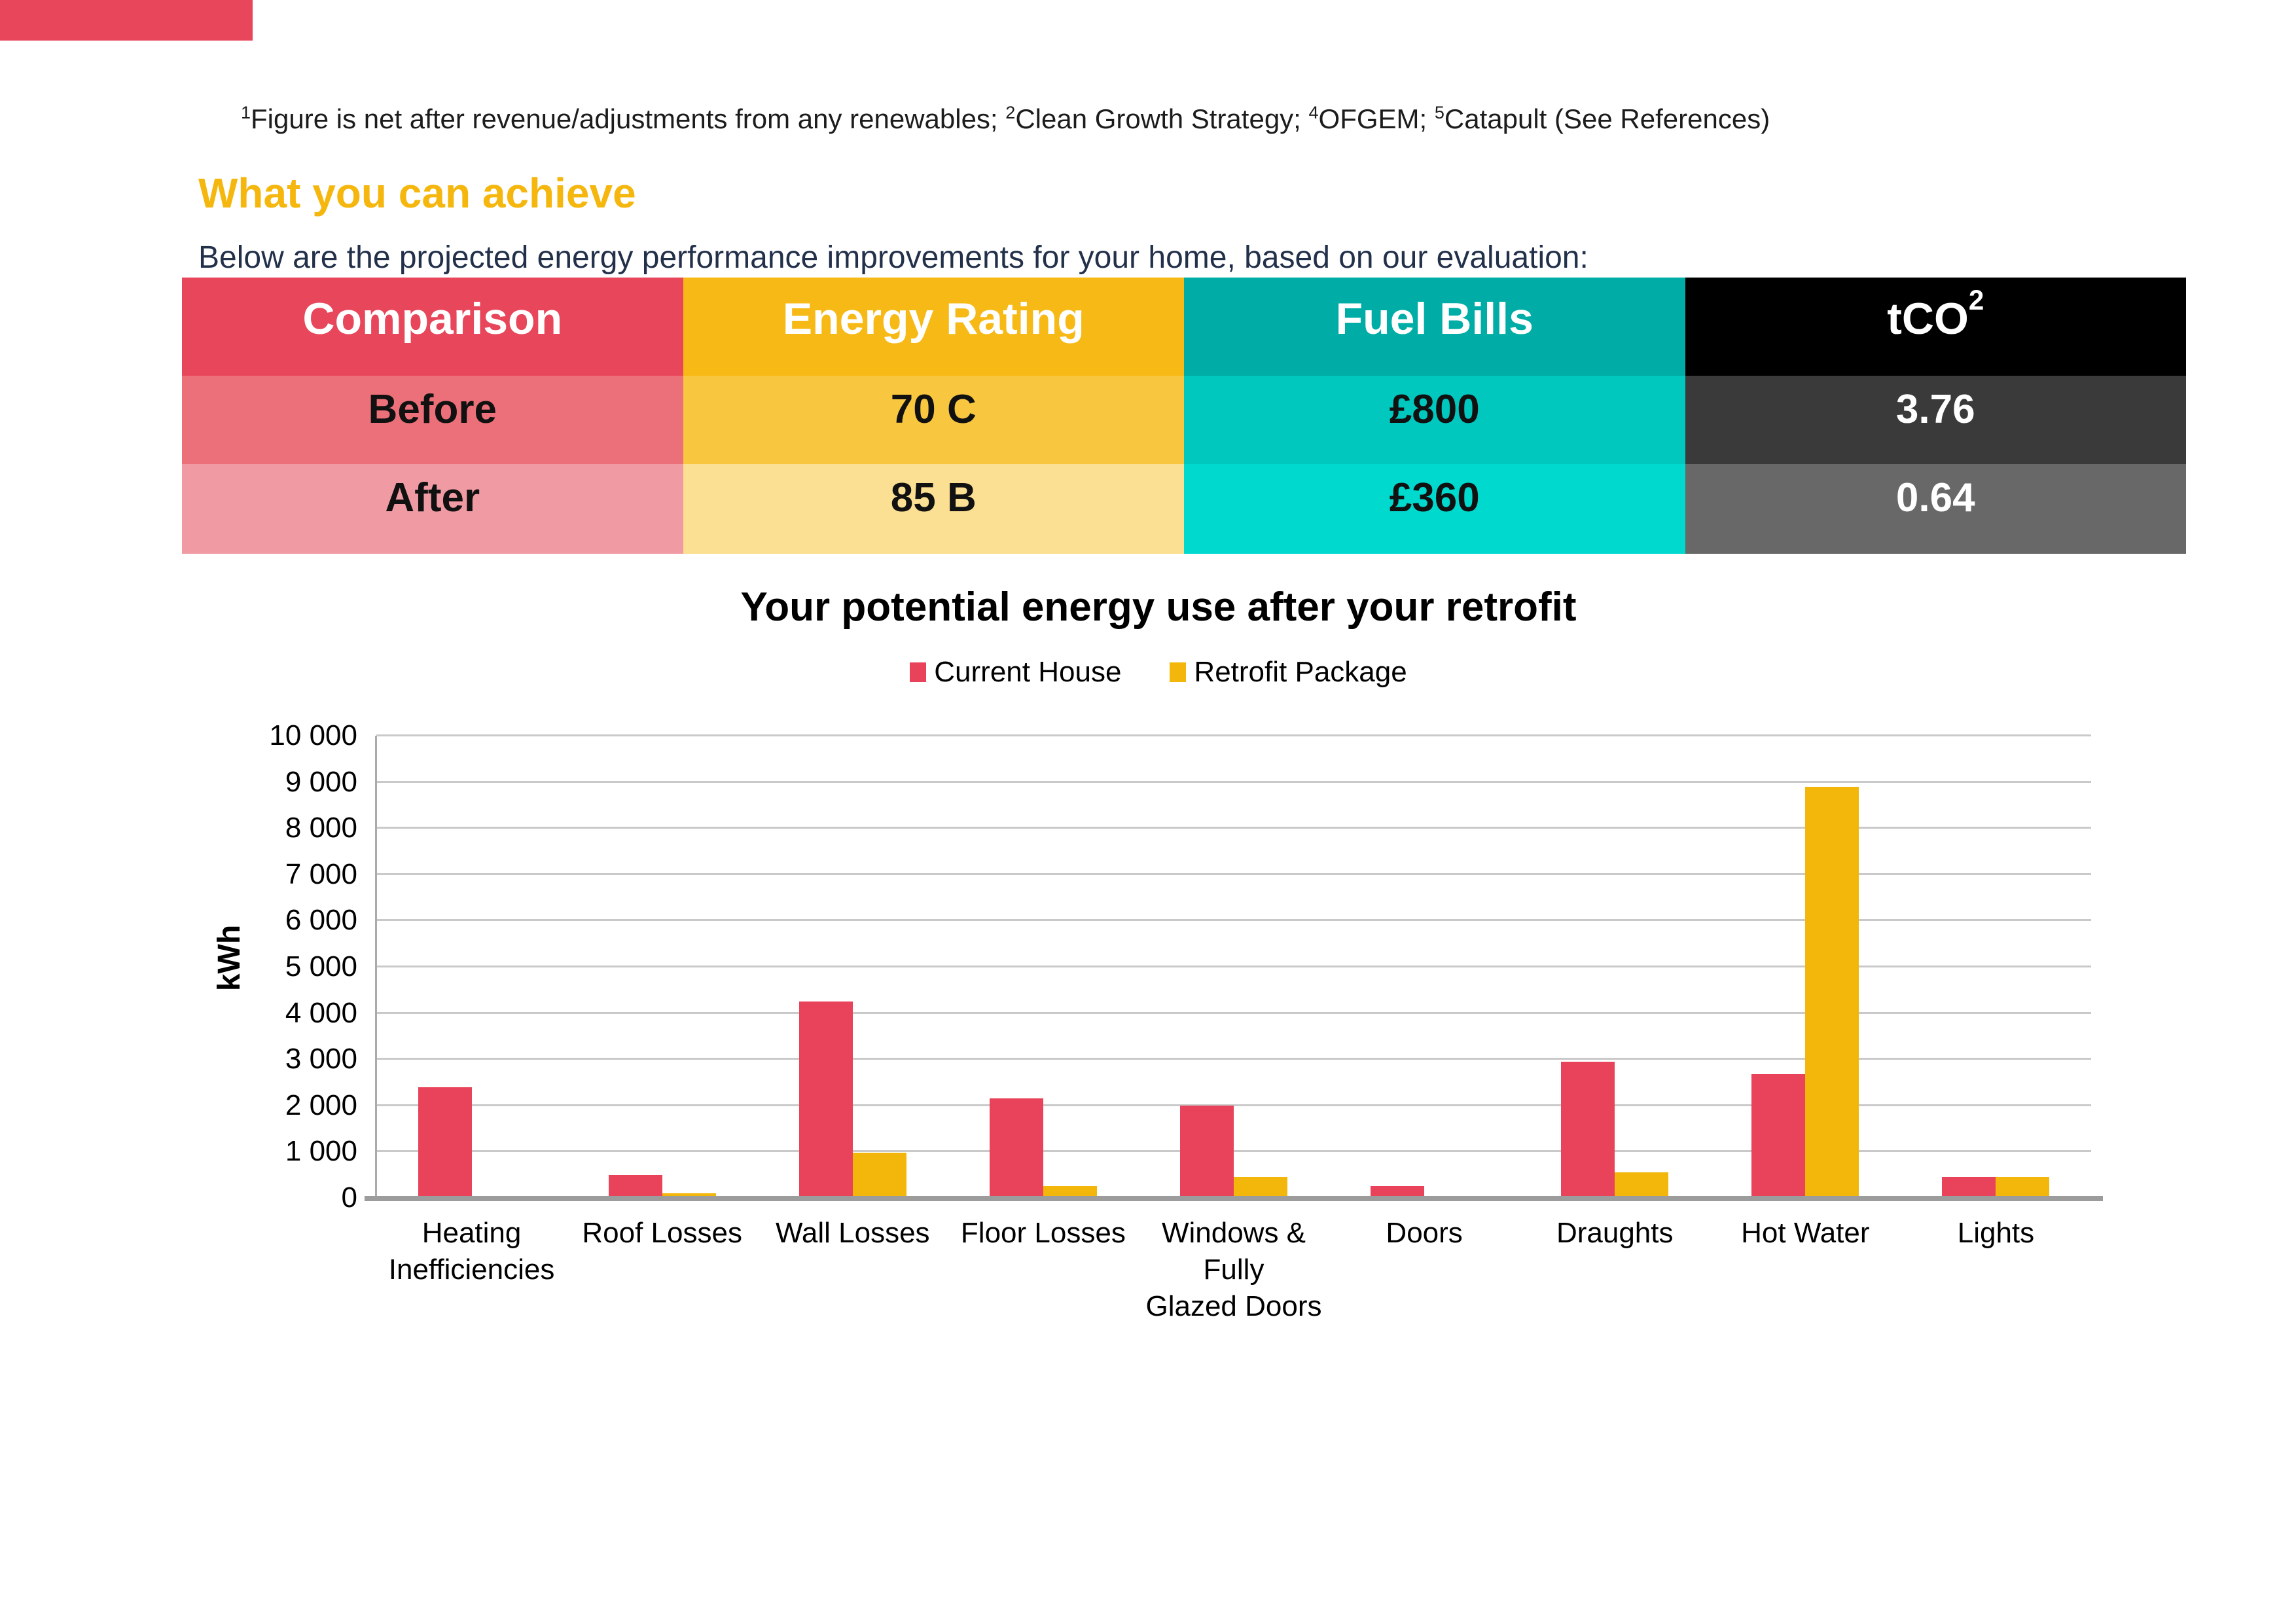 This screenshot has width=2296, height=1624. What do you see at coordinates (1070, 1192) in the screenshot?
I see `bar-retrofit-package-floor-losses` at bounding box center [1070, 1192].